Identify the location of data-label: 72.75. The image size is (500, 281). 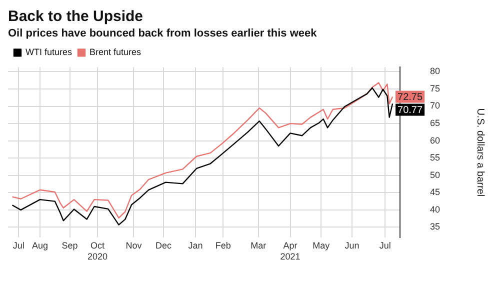
(410, 97).